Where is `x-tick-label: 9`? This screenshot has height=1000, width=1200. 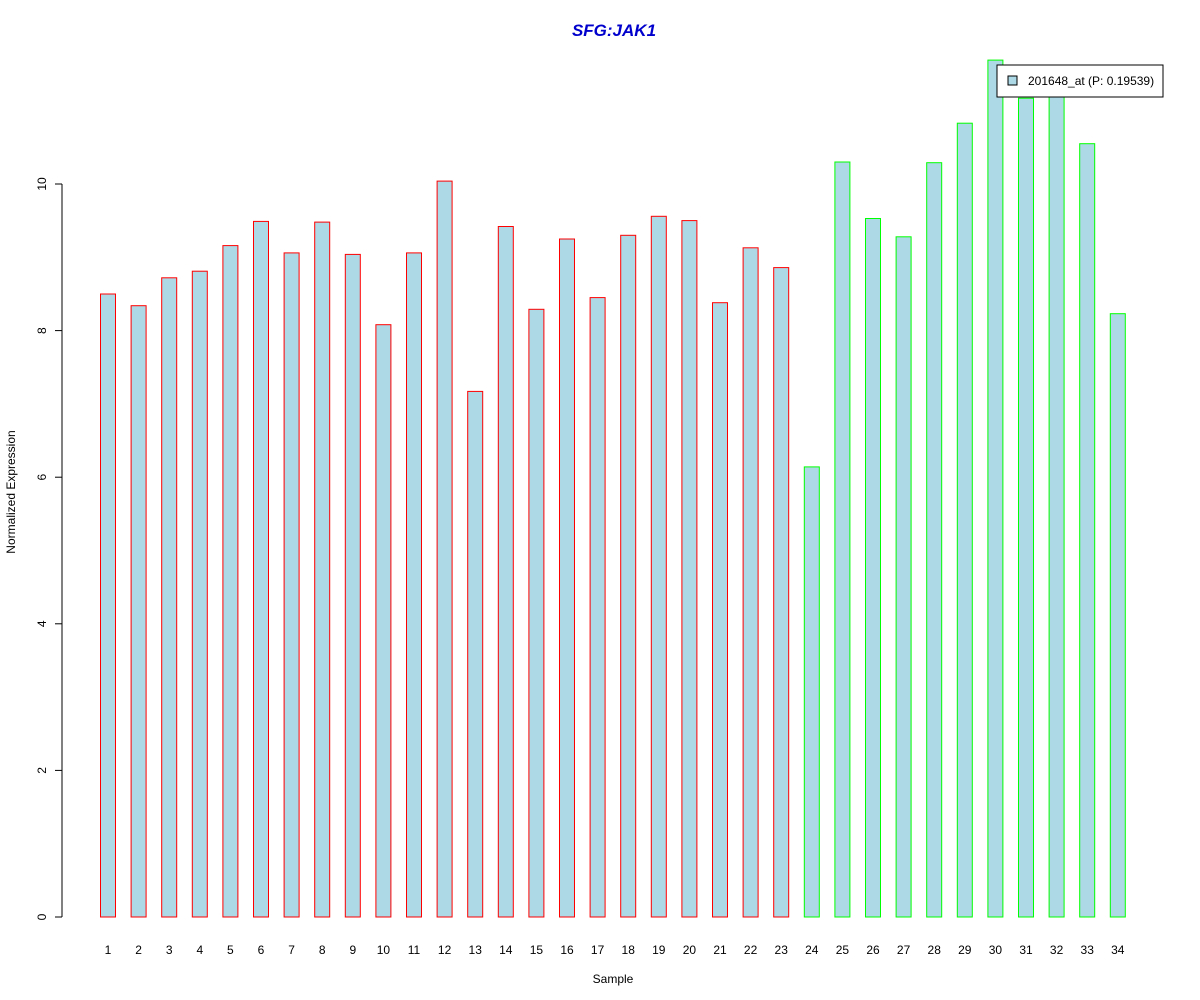
x-tick-label: 9 is located at coordinates (352, 950).